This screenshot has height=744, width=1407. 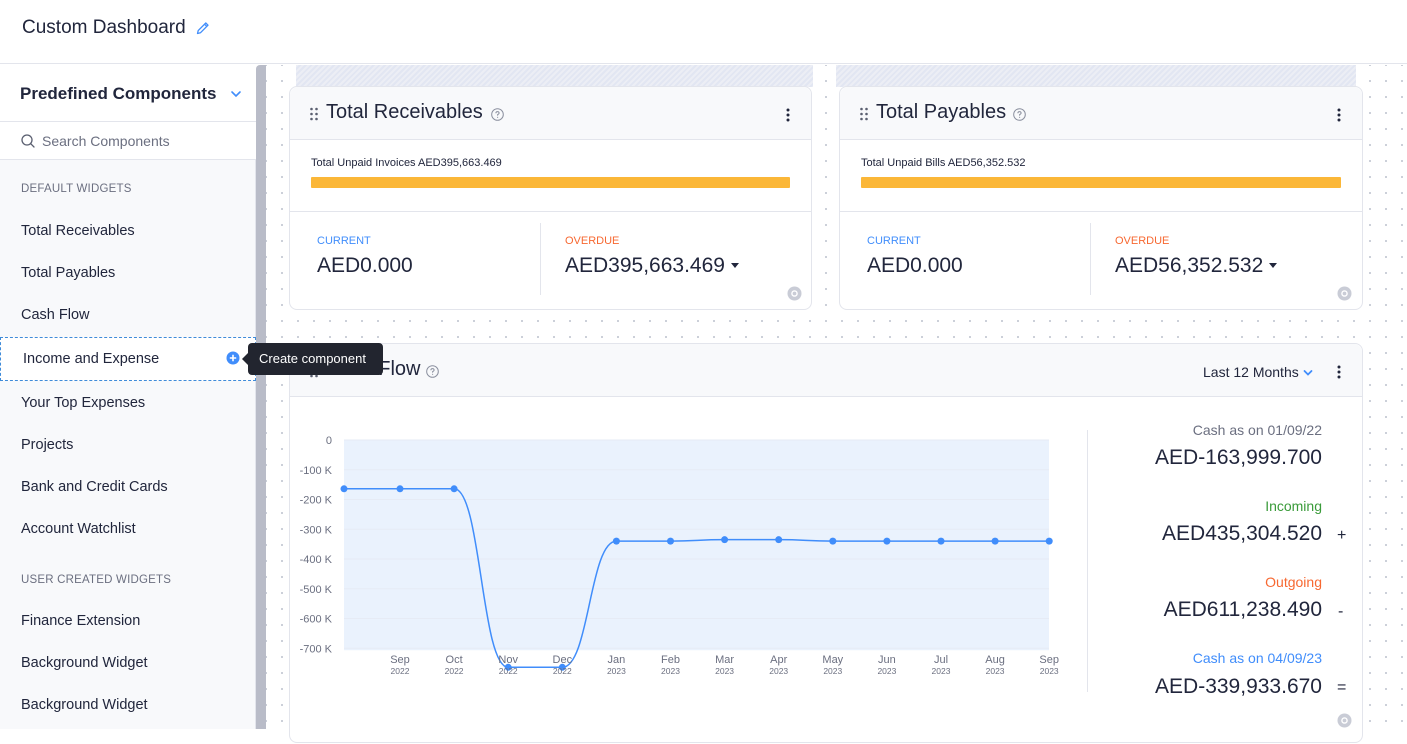 I want to click on section-user-widgets: USER CREATED WIDGETS, so click(x=96, y=580).